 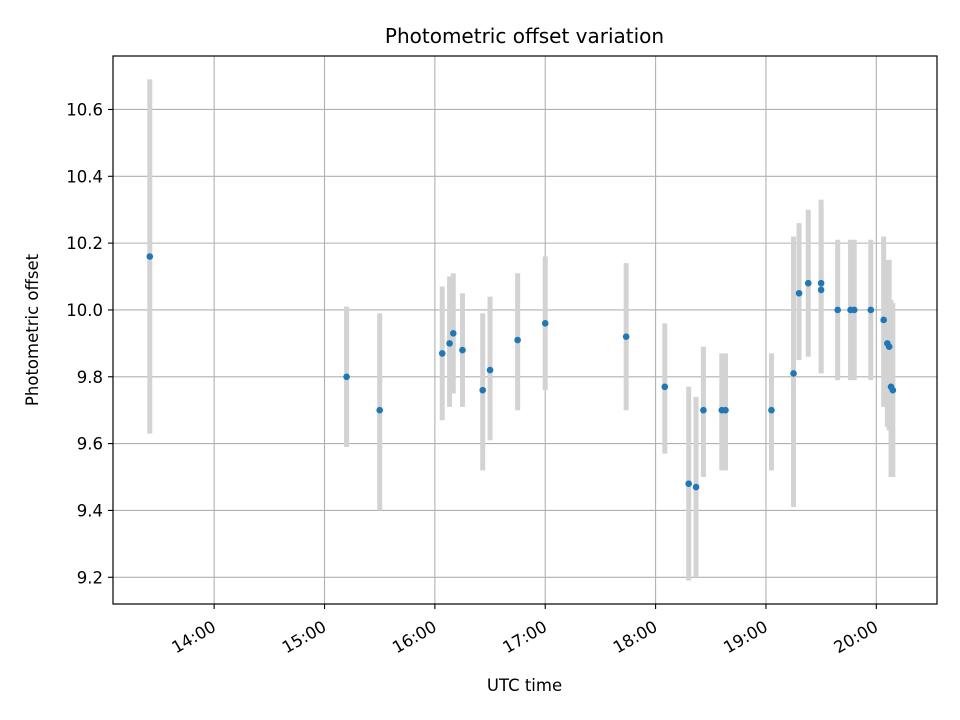 I want to click on y-axis-ticks: 9.2 9.4 9.6 9.8 10.0 10.2 10.4 10.6, so click(x=89, y=343).